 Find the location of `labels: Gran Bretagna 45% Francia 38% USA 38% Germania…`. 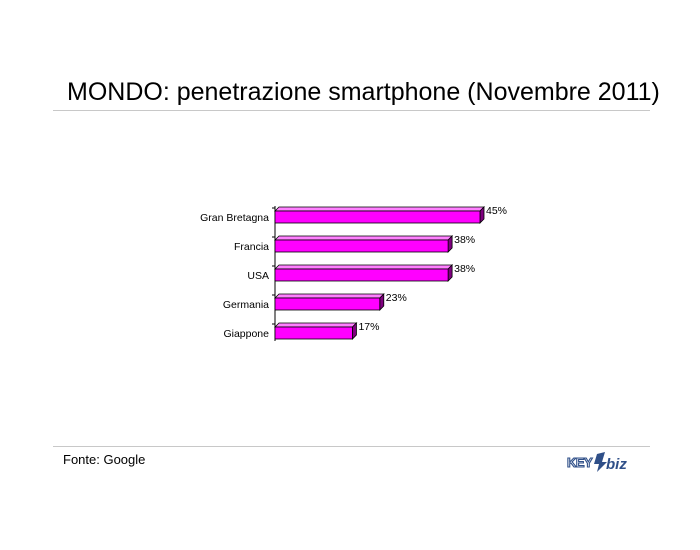

labels: Gran Bretagna 45% Francia 38% USA 38% Germania… is located at coordinates (353, 272).